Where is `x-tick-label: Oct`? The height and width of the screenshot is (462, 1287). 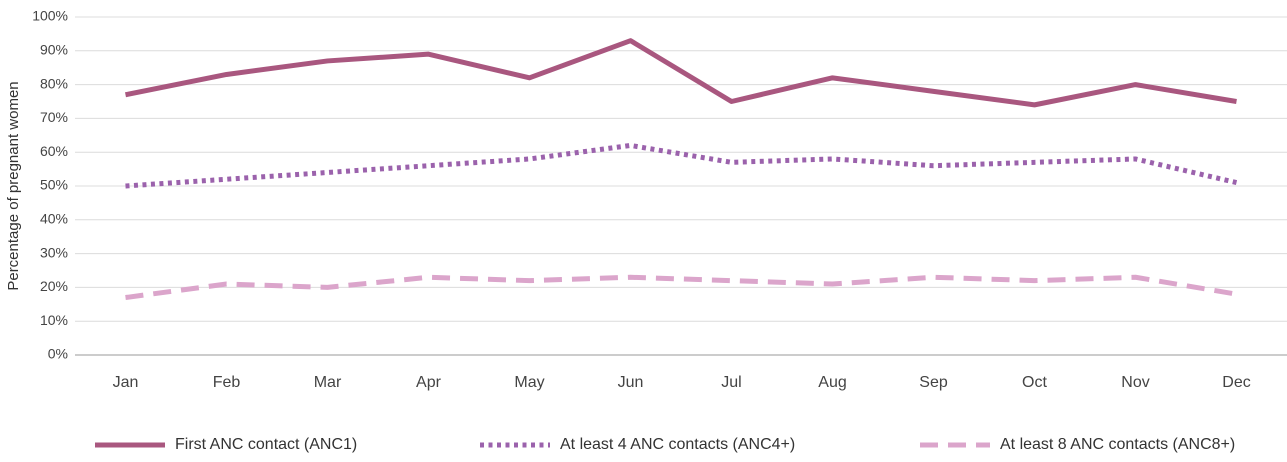 x-tick-label: Oct is located at coordinates (1034, 382).